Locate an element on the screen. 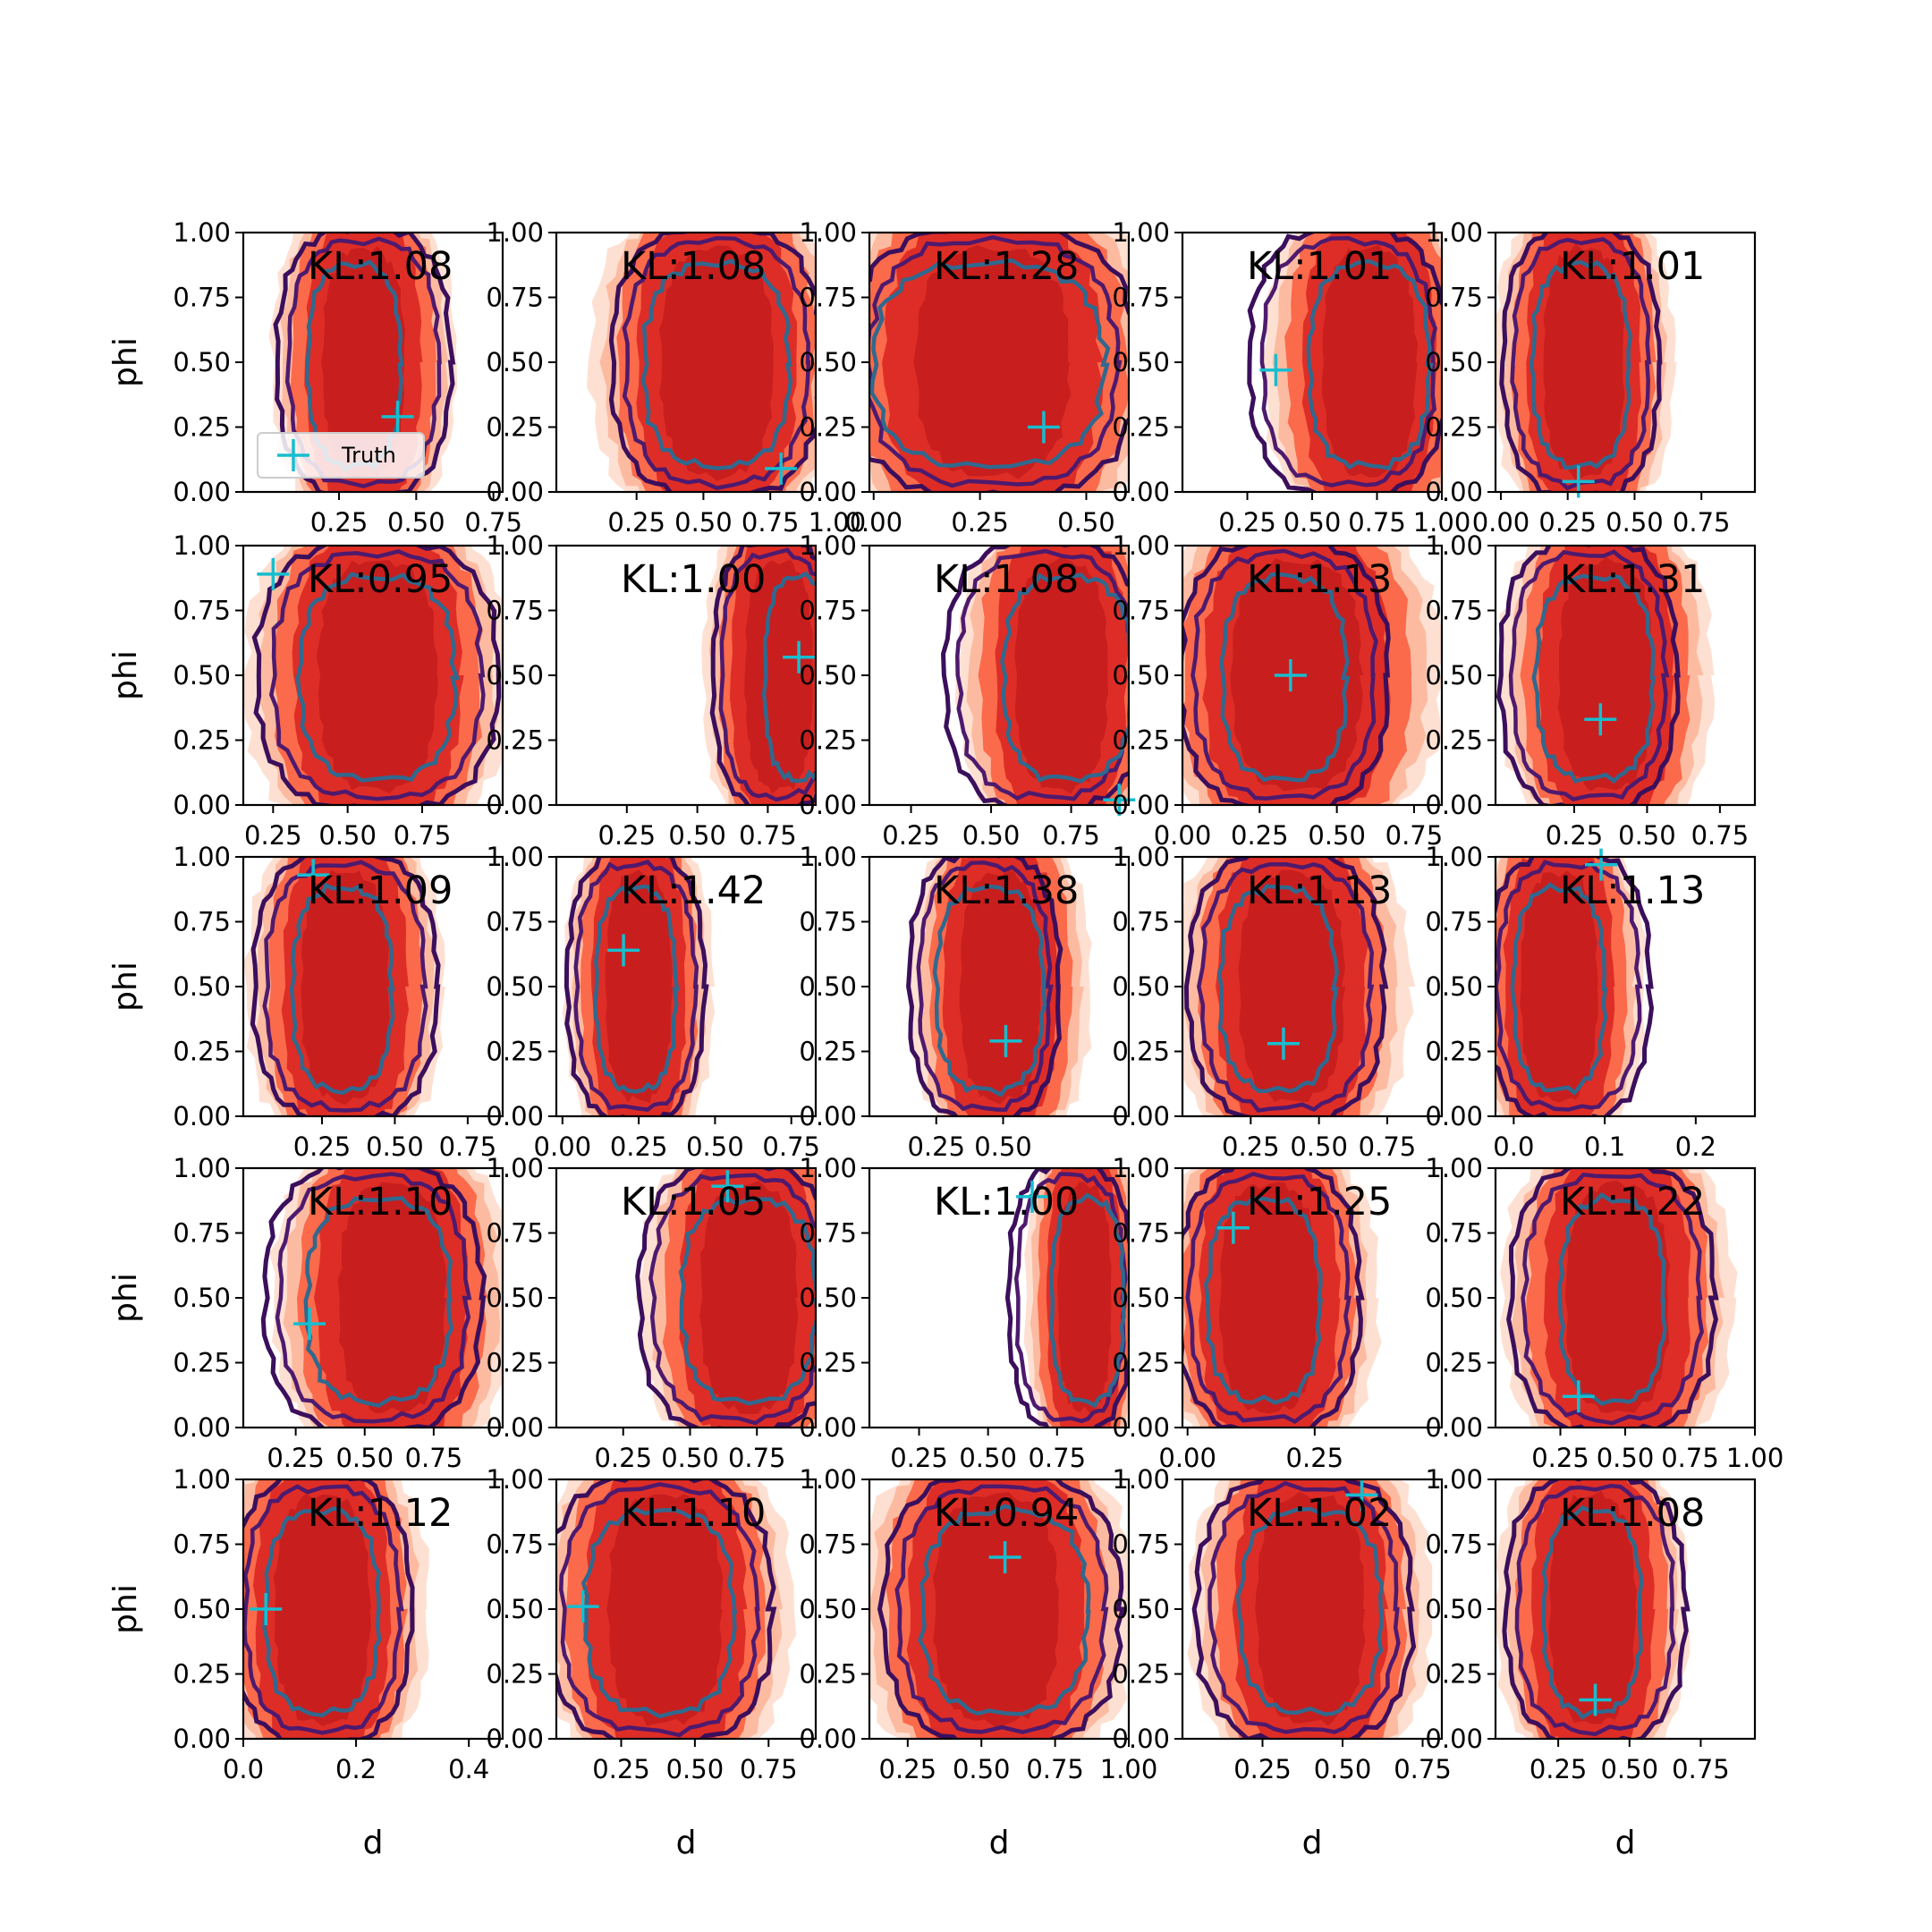 Image resolution: width=1932 pixels, height=1932 pixels. subplot-17: 0.00 0.25 0.50 0.75 1.00 0.25 0.50 0.75 KL:1.05 is located at coordinates (652, 1313).